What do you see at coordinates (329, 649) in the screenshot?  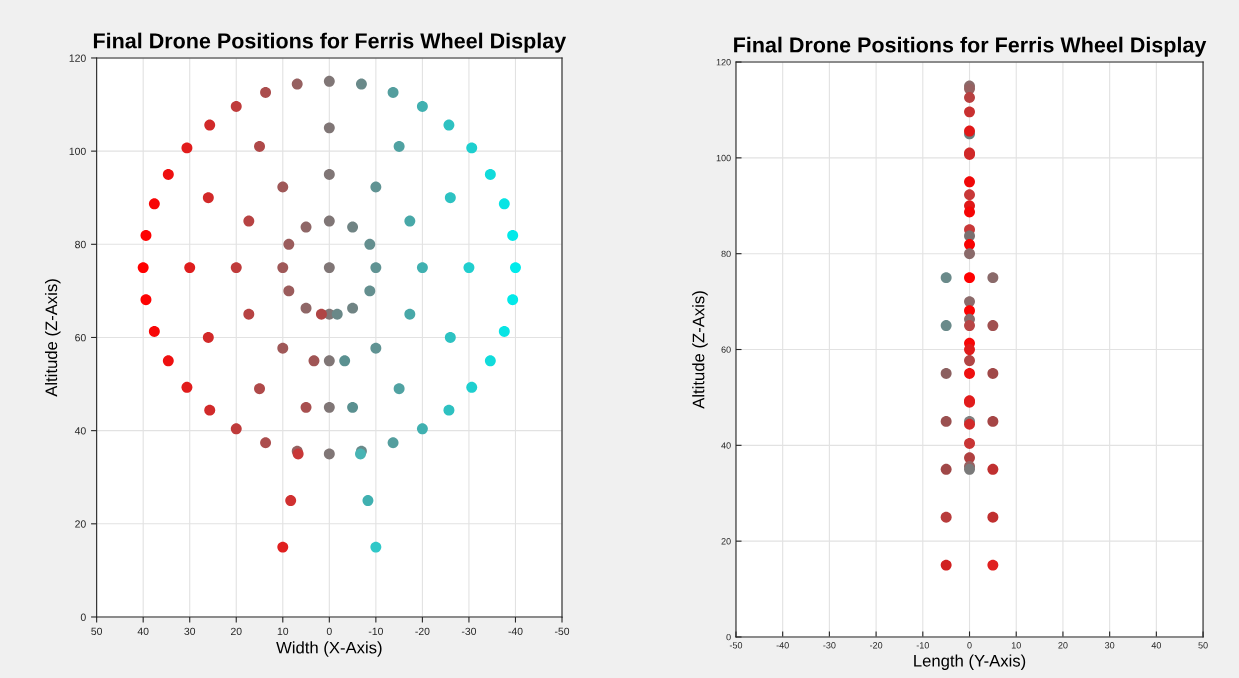 I see `x-axis-title: Width (X-Axis)` at bounding box center [329, 649].